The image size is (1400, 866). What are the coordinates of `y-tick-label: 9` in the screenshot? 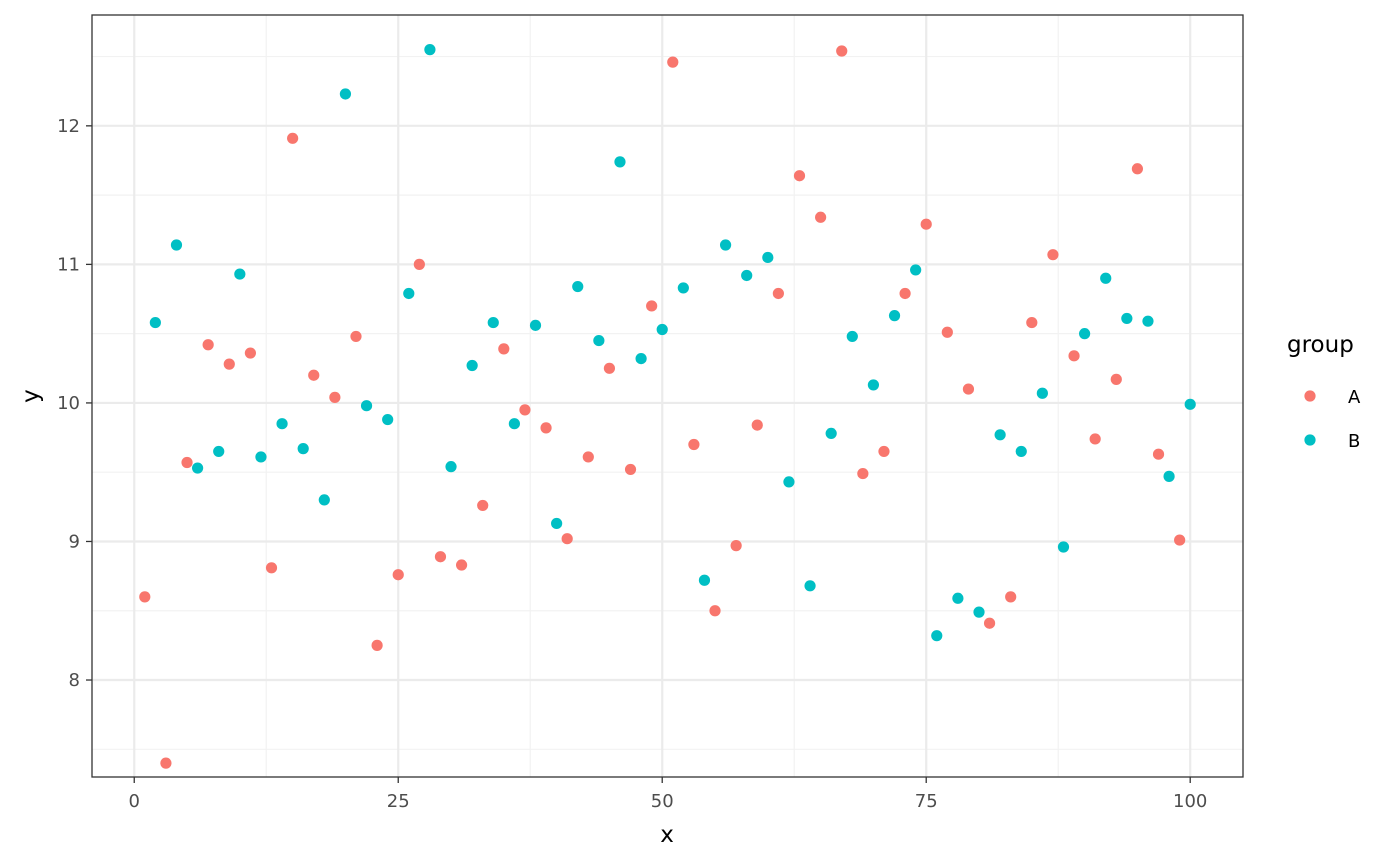 It's located at (74, 541).